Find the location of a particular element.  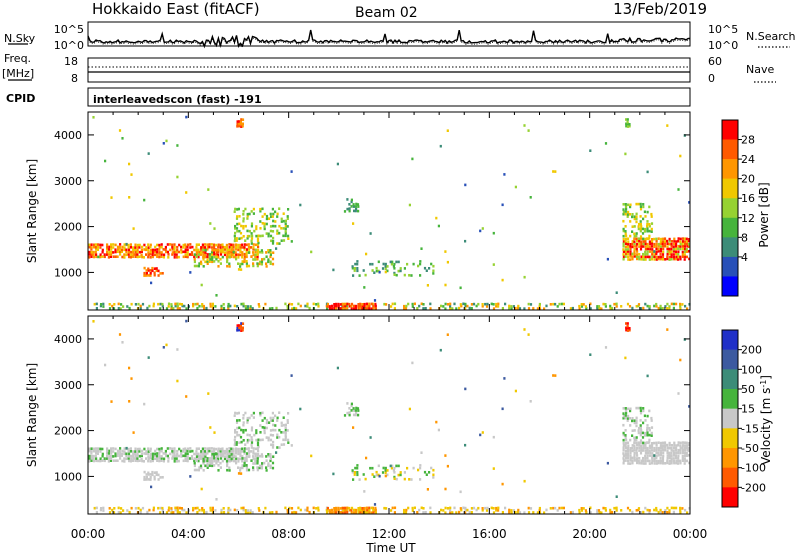

x-tick-label: 08:00 is located at coordinates (288, 534).